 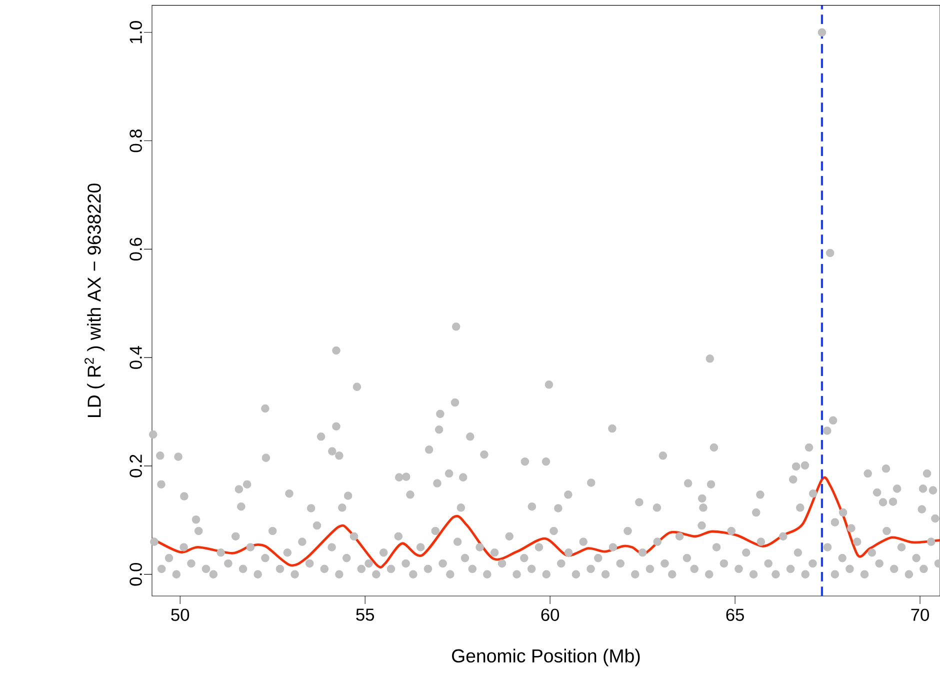 What do you see at coordinates (136, 249) in the screenshot?
I see `y-tick-label: 0.6` at bounding box center [136, 249].